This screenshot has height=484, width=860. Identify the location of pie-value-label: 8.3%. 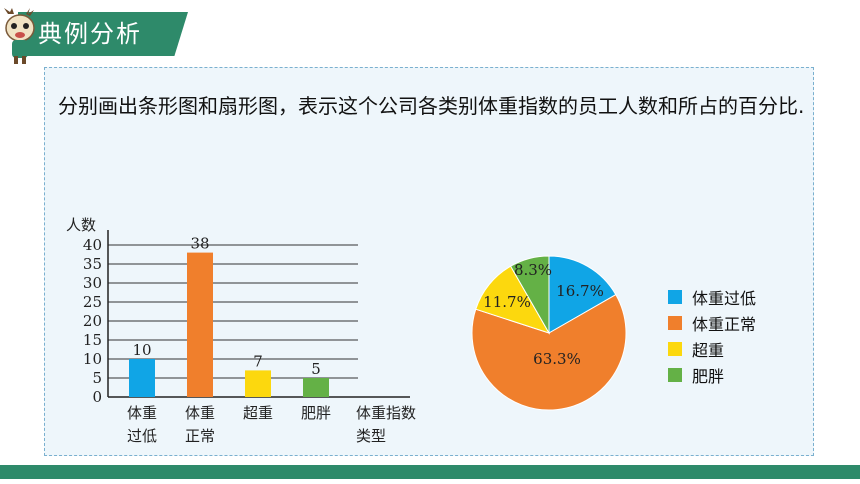
(533, 270).